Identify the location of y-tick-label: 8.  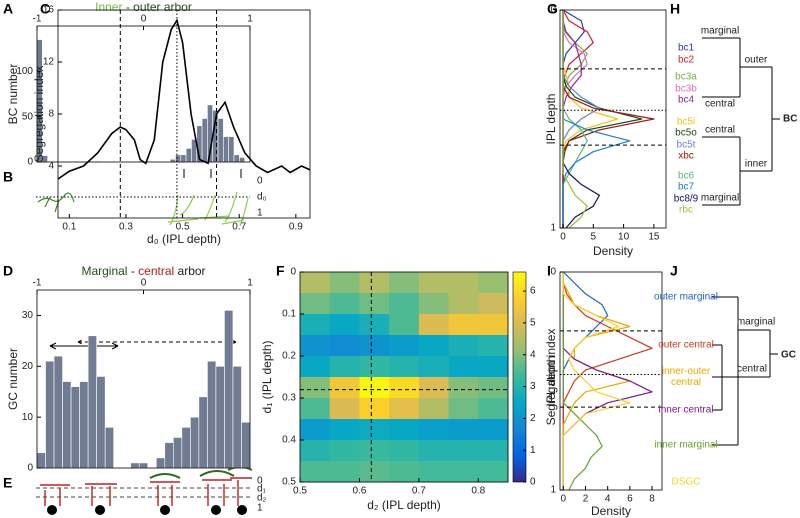
(51, 114).